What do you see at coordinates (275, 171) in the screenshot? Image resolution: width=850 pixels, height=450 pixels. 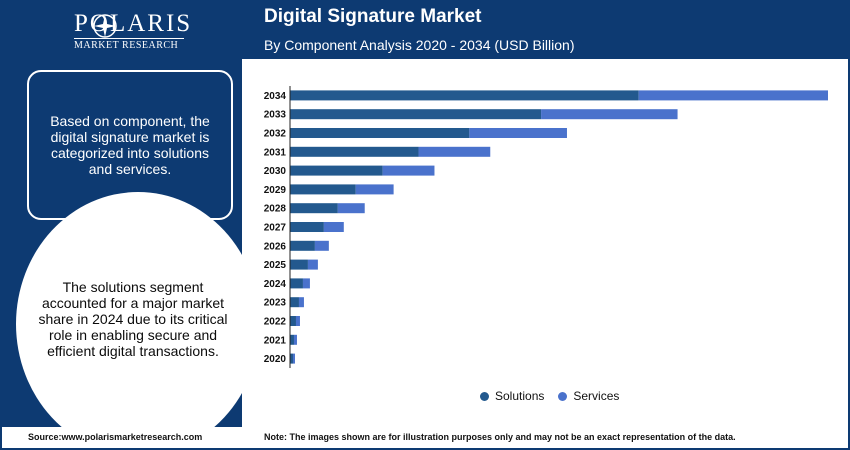 I see `tick-label-2030: 2030` at bounding box center [275, 171].